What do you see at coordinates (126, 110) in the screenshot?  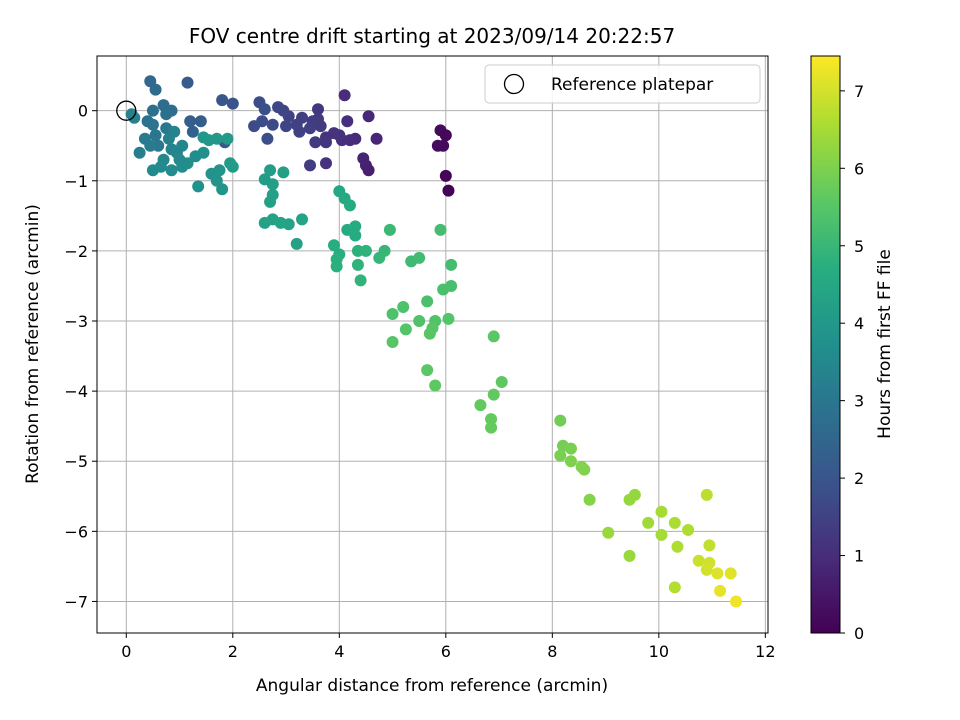 I see `reference-marker` at bounding box center [126, 110].